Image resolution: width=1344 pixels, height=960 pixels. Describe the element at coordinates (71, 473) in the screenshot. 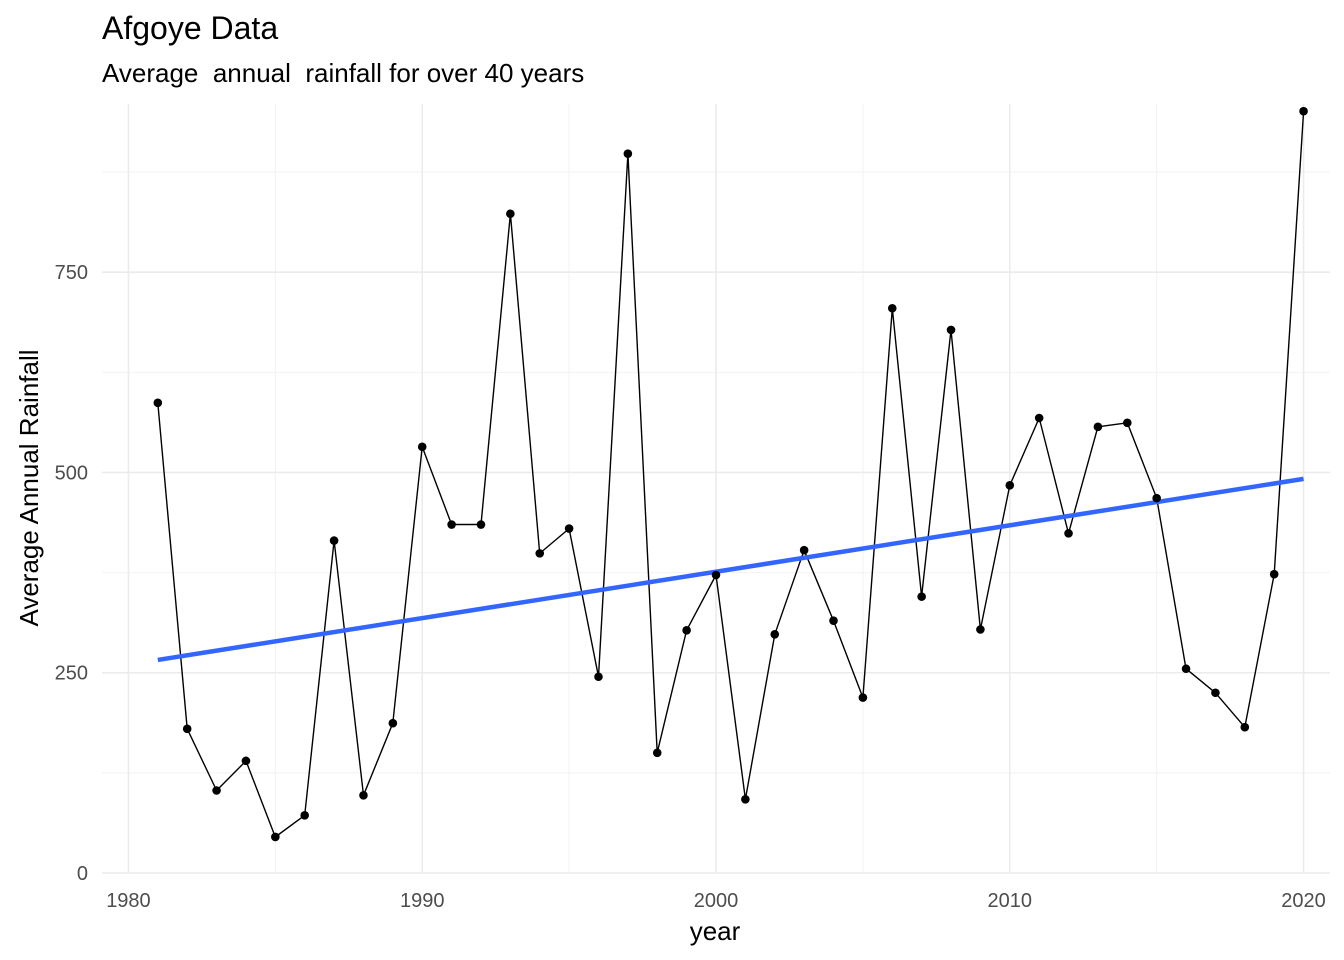

I see `y-tick-label: 500` at that location.